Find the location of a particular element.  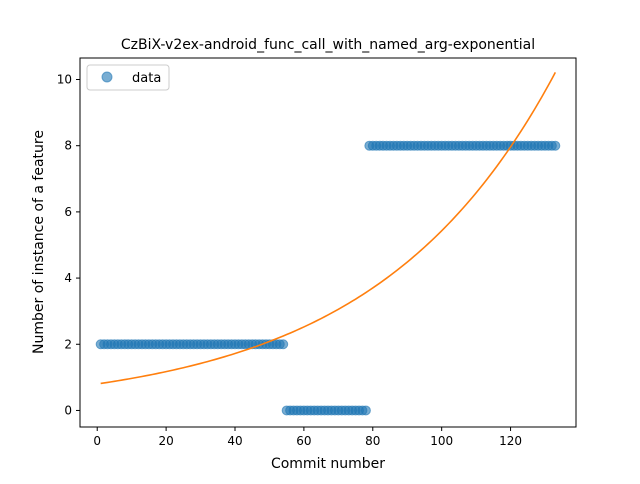

x-tick-label: 100 is located at coordinates (441, 441).